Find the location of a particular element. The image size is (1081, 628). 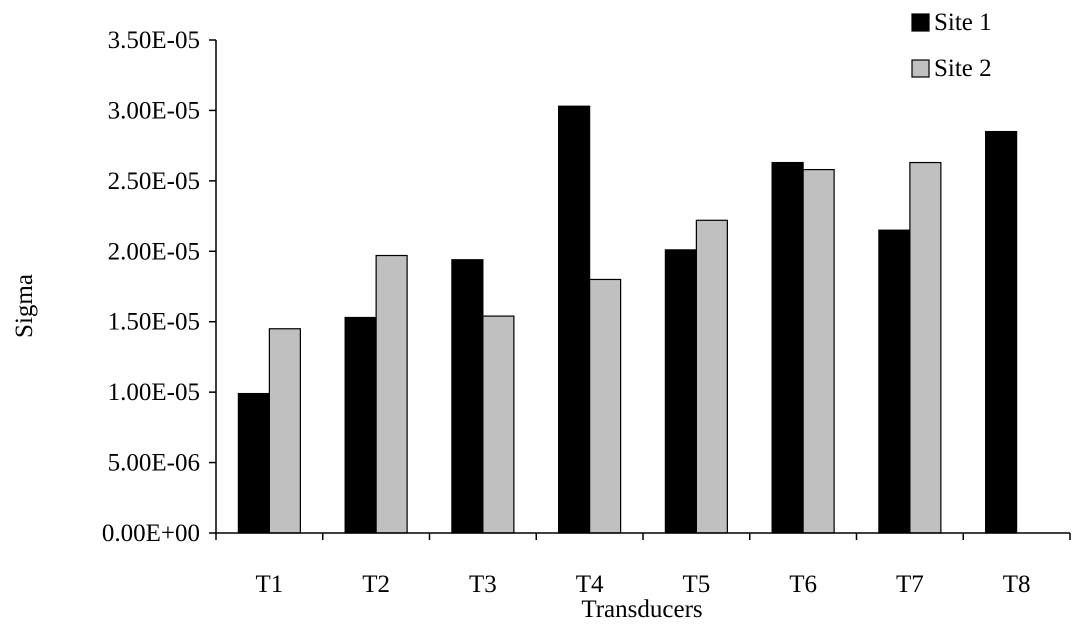

y-tick-label: 1.50E-05 is located at coordinates (154, 322).